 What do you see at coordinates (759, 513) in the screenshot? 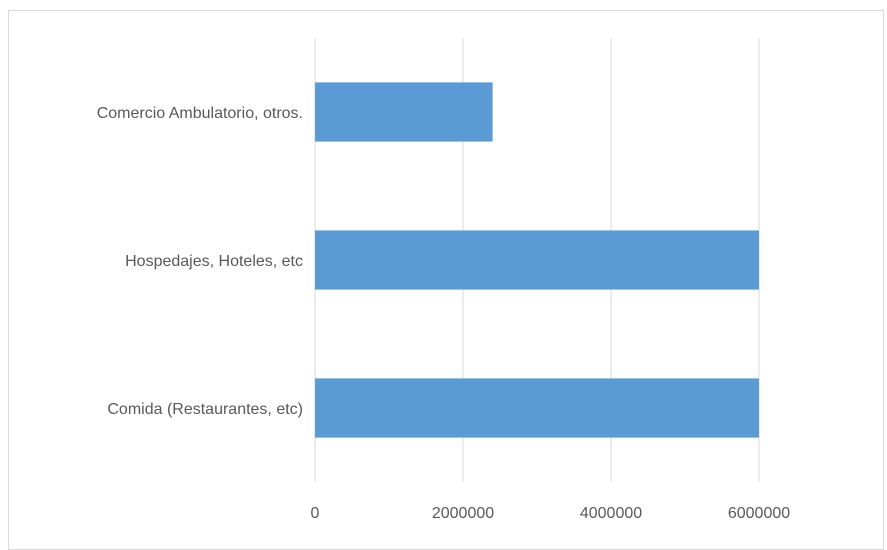
I see `x-tick-label: 6000000` at bounding box center [759, 513].